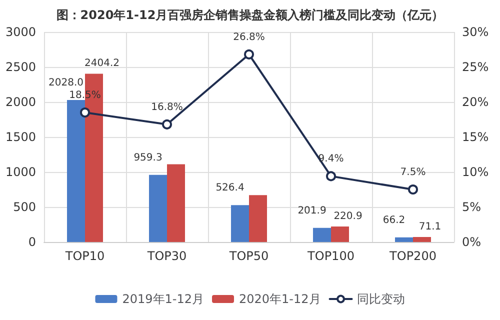  I want to click on data-label: 526.4, so click(230, 188).